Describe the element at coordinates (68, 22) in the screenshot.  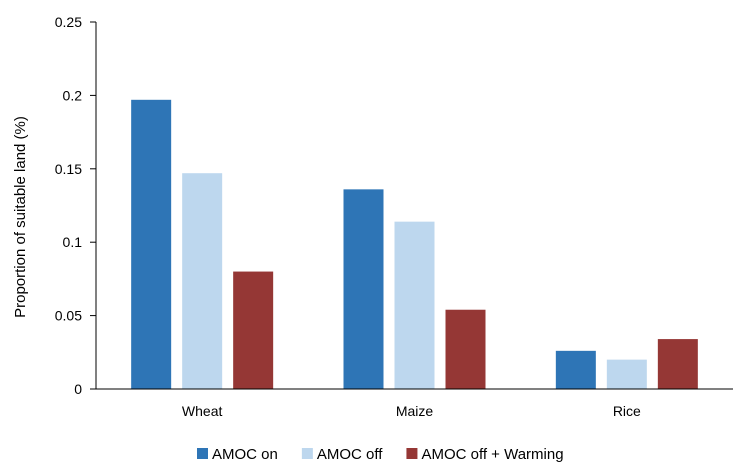
I see `y-tick-label: 0.25` at that location.